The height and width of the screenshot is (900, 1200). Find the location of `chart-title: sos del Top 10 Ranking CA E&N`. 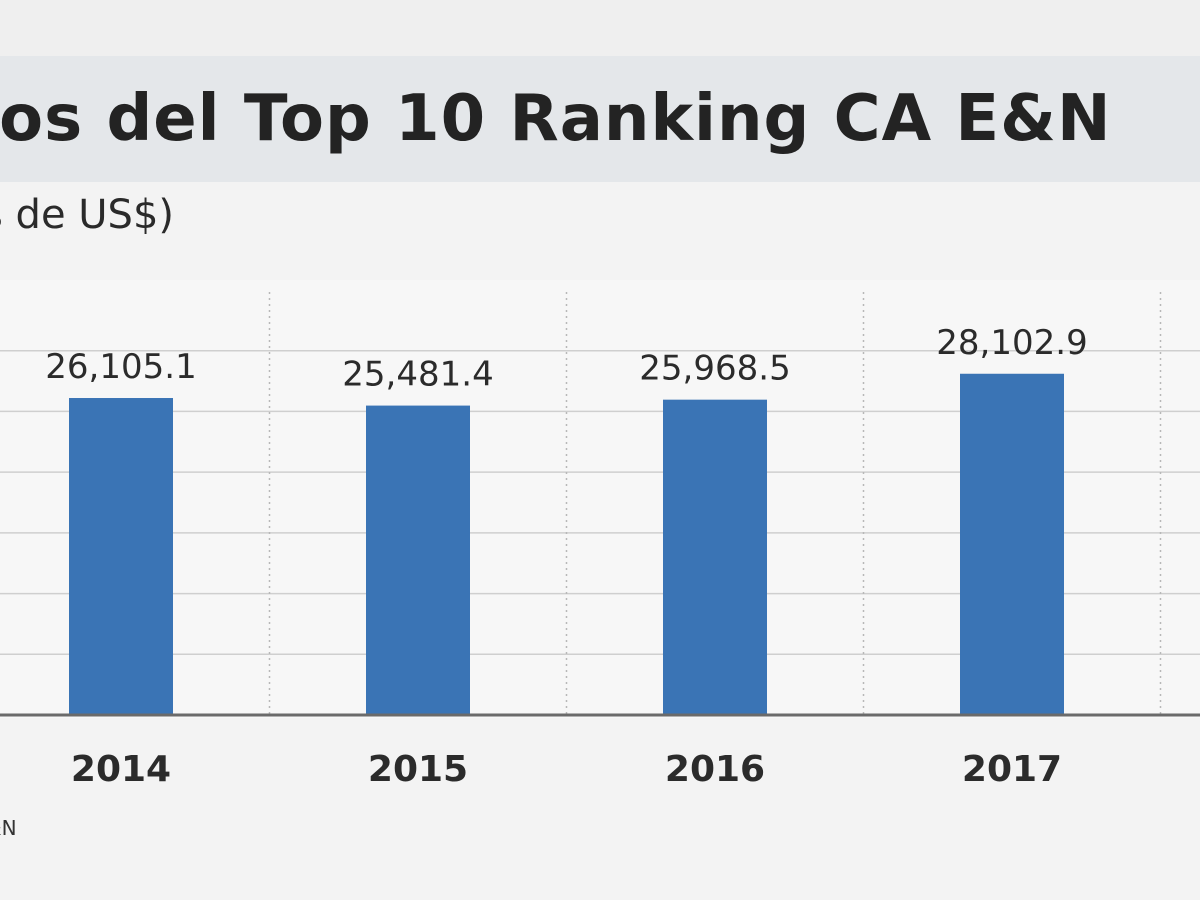

chart-title: sos del Top 10 Ranking CA E&N is located at coordinates (556, 119).